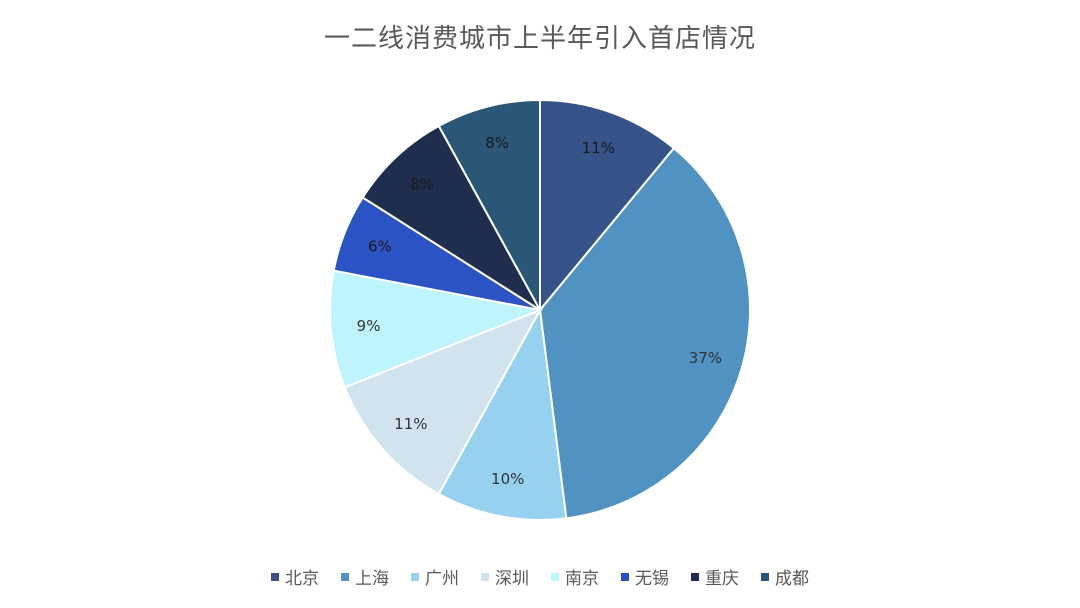 This screenshot has height=608, width=1080. What do you see at coordinates (539, 39) in the screenshot?
I see `chart-title: 一二线消费城市上半年引入首店情况` at bounding box center [539, 39].